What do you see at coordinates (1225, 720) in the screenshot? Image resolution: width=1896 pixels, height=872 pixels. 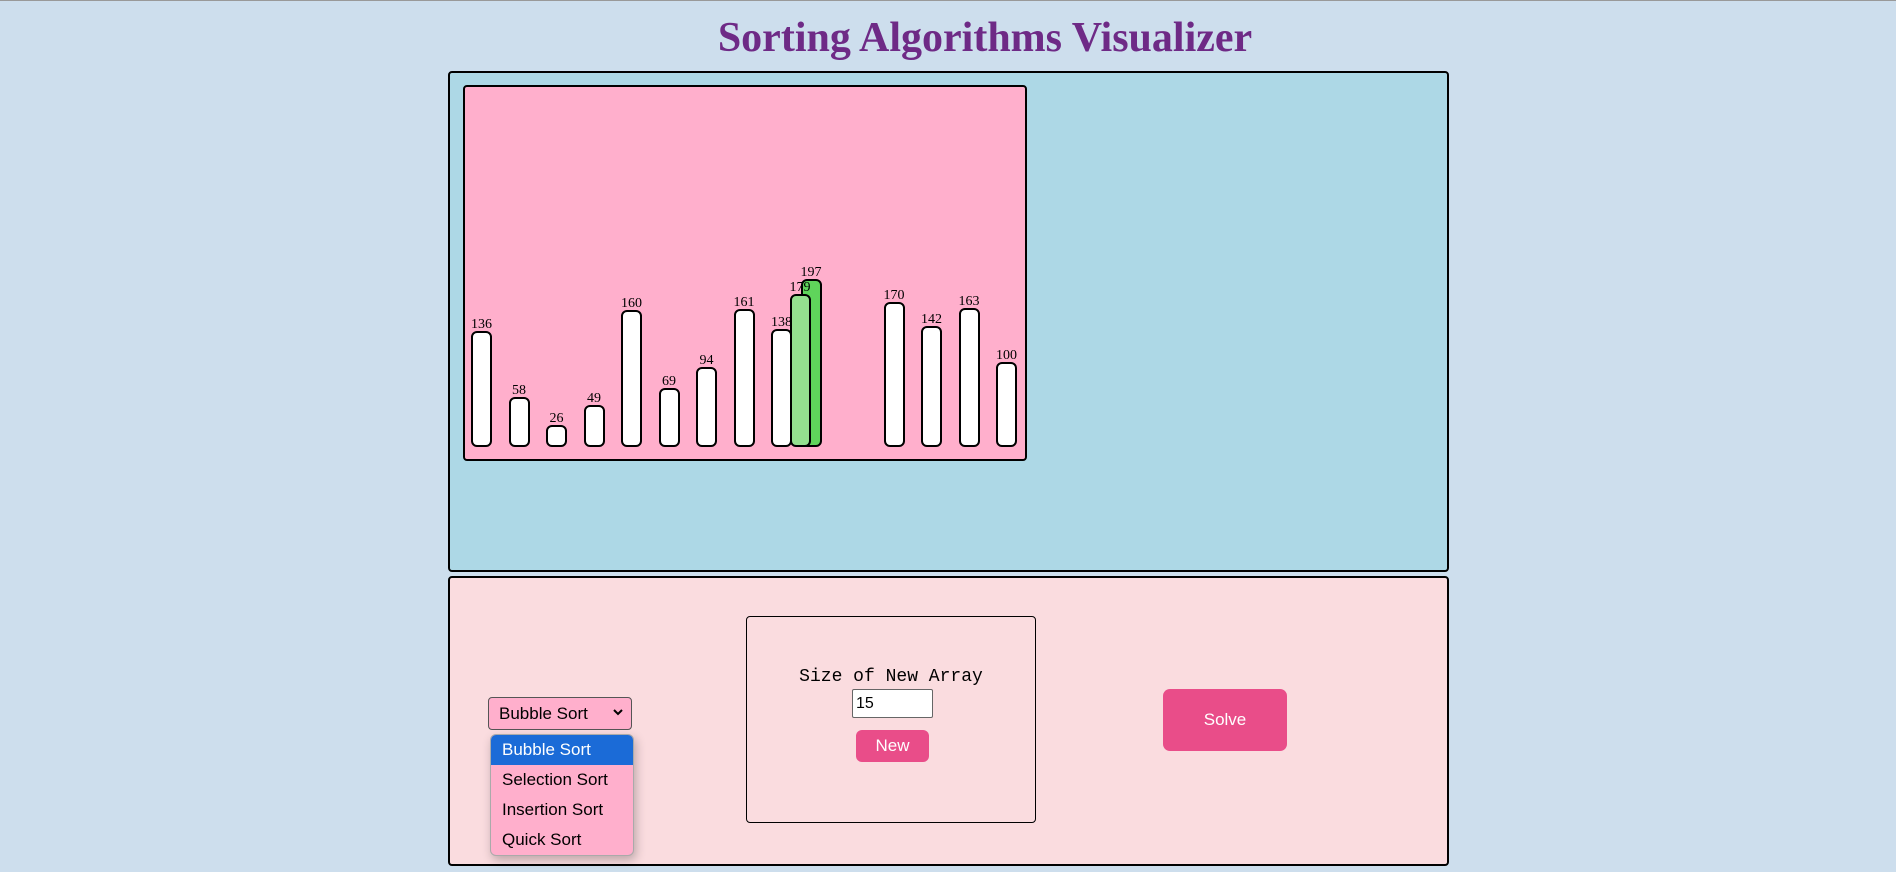 I see `solve-button: Solve` at bounding box center [1225, 720].